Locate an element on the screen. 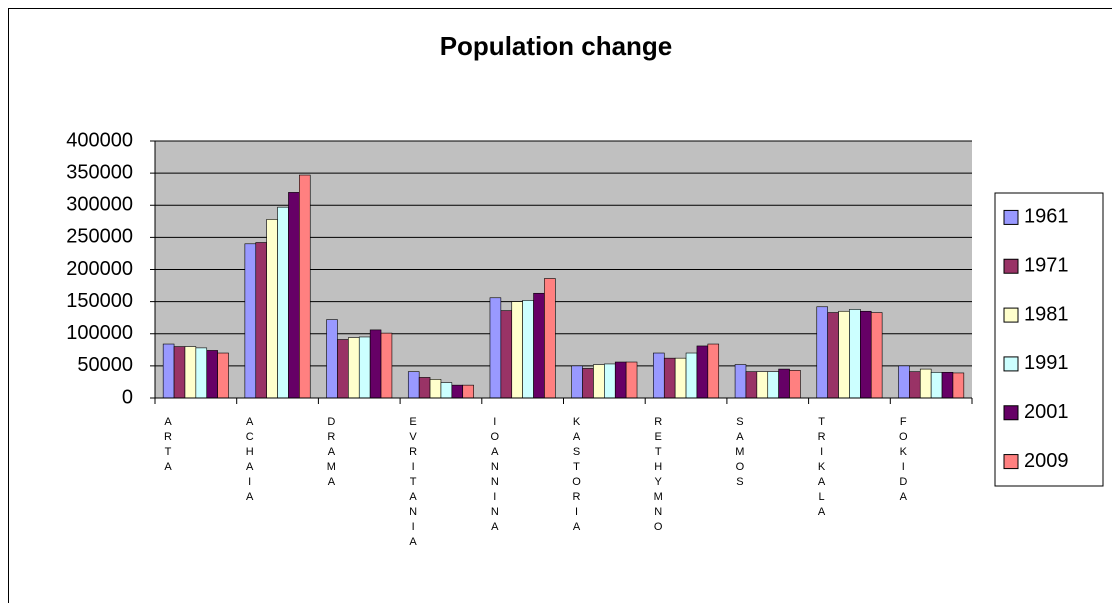 This screenshot has height=603, width=1112. legend-label: 2001 is located at coordinates (1046, 412).